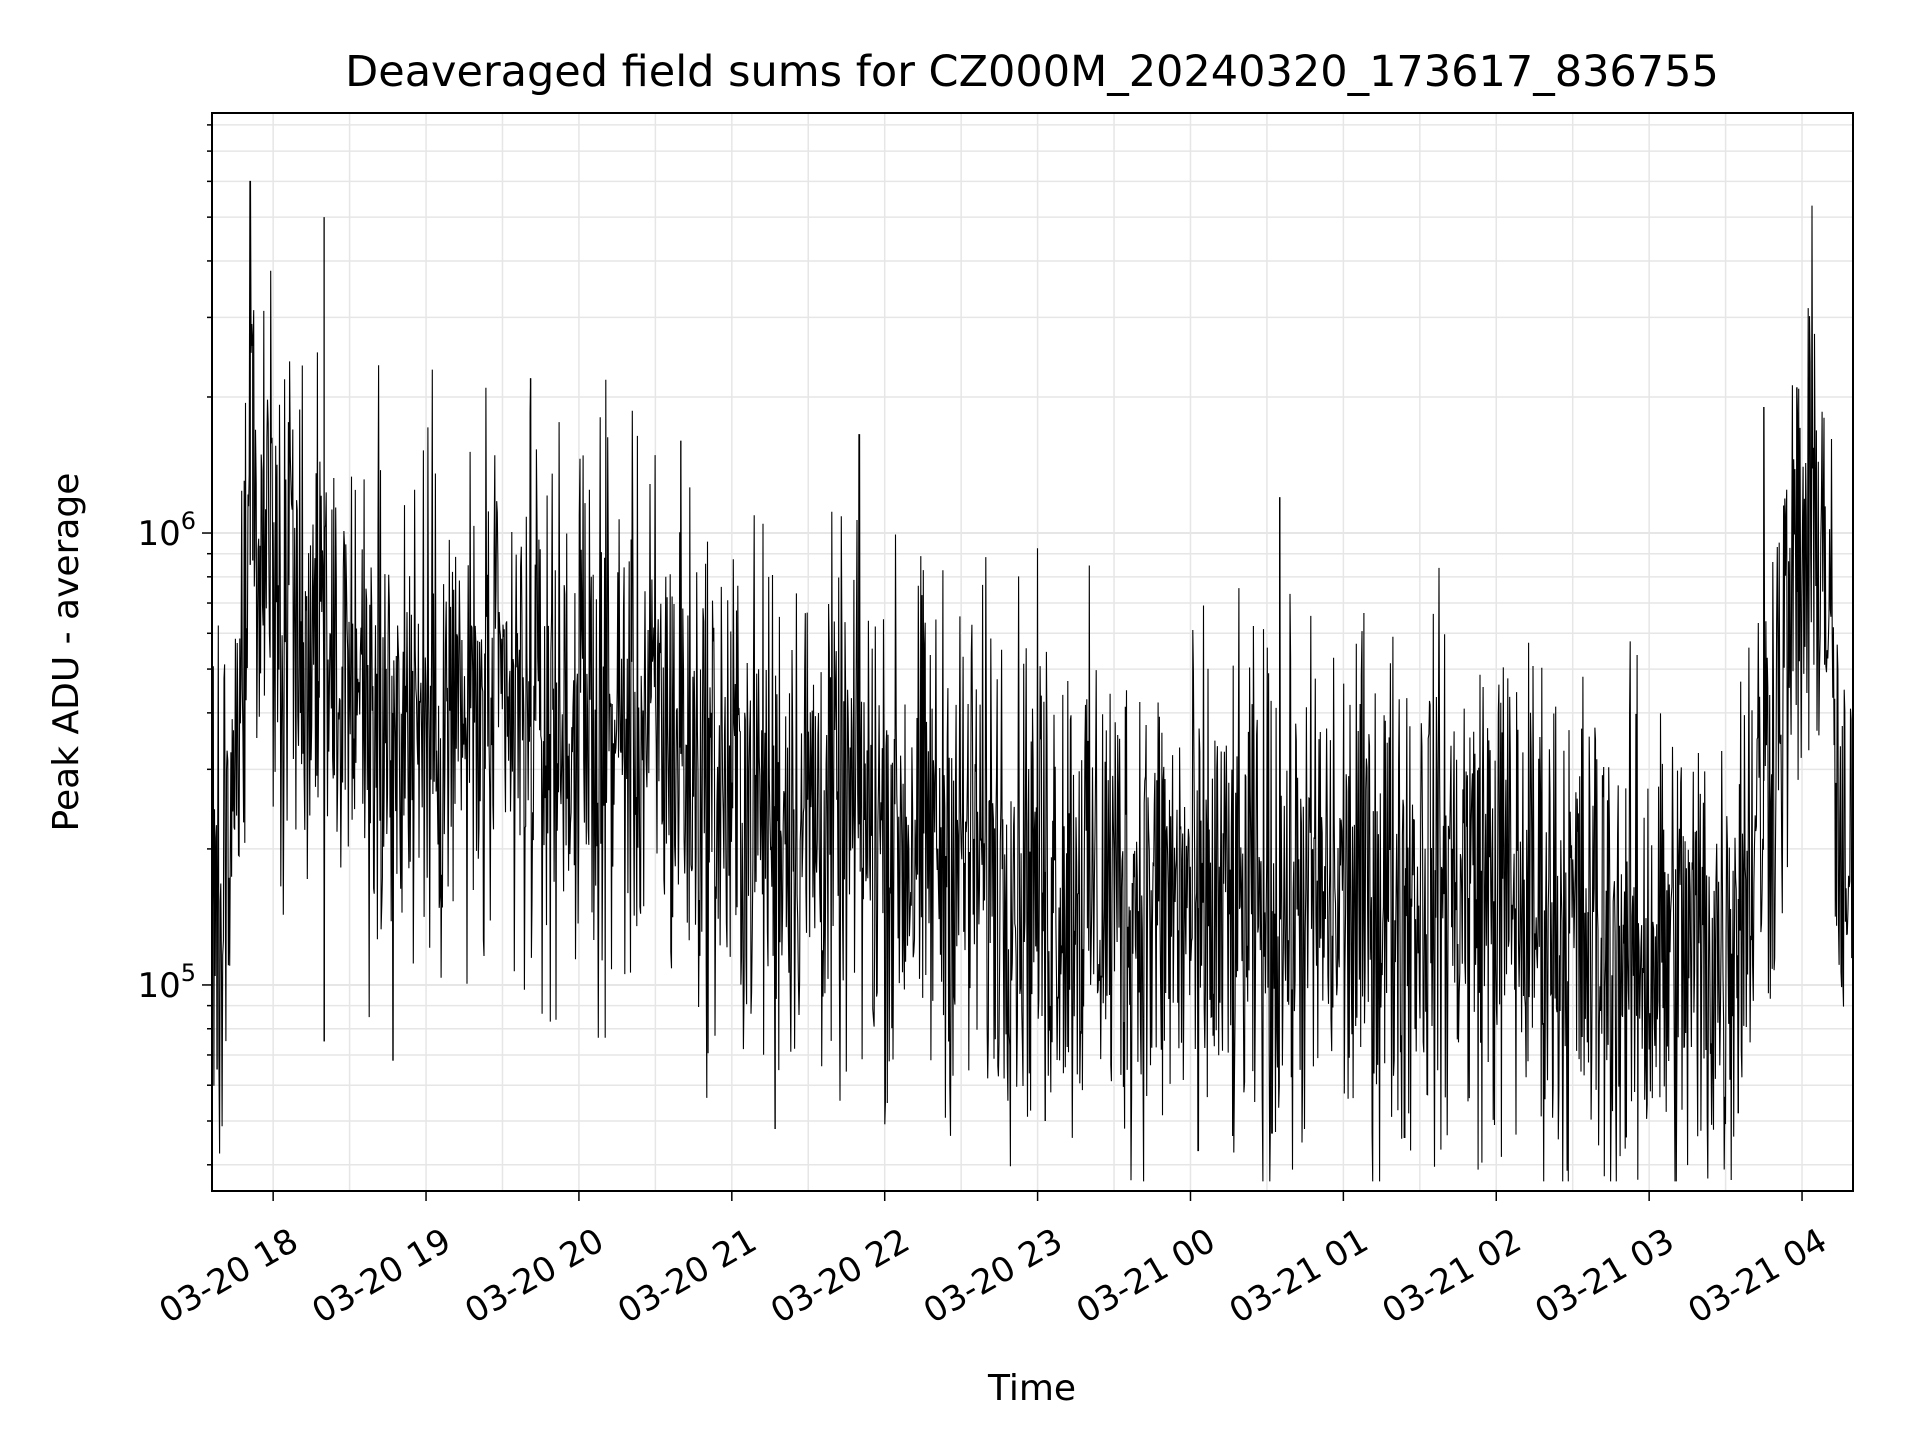 This screenshot has height=1440, width=1920. Describe the element at coordinates (66, 652) in the screenshot. I see `y-axis-label: Peak ADU - average` at that location.